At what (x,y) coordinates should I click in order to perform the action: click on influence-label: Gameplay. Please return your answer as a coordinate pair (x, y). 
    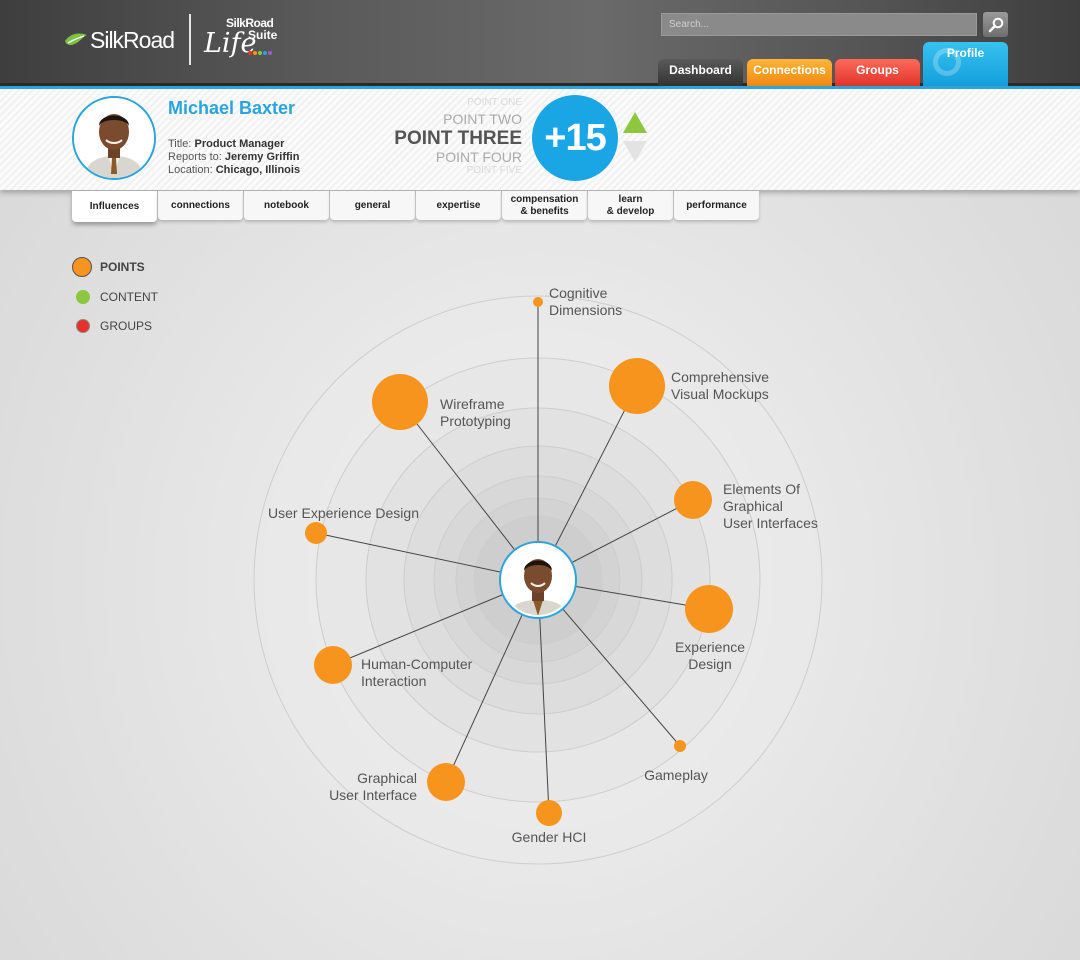
    Looking at the image, I should click on (676, 775).